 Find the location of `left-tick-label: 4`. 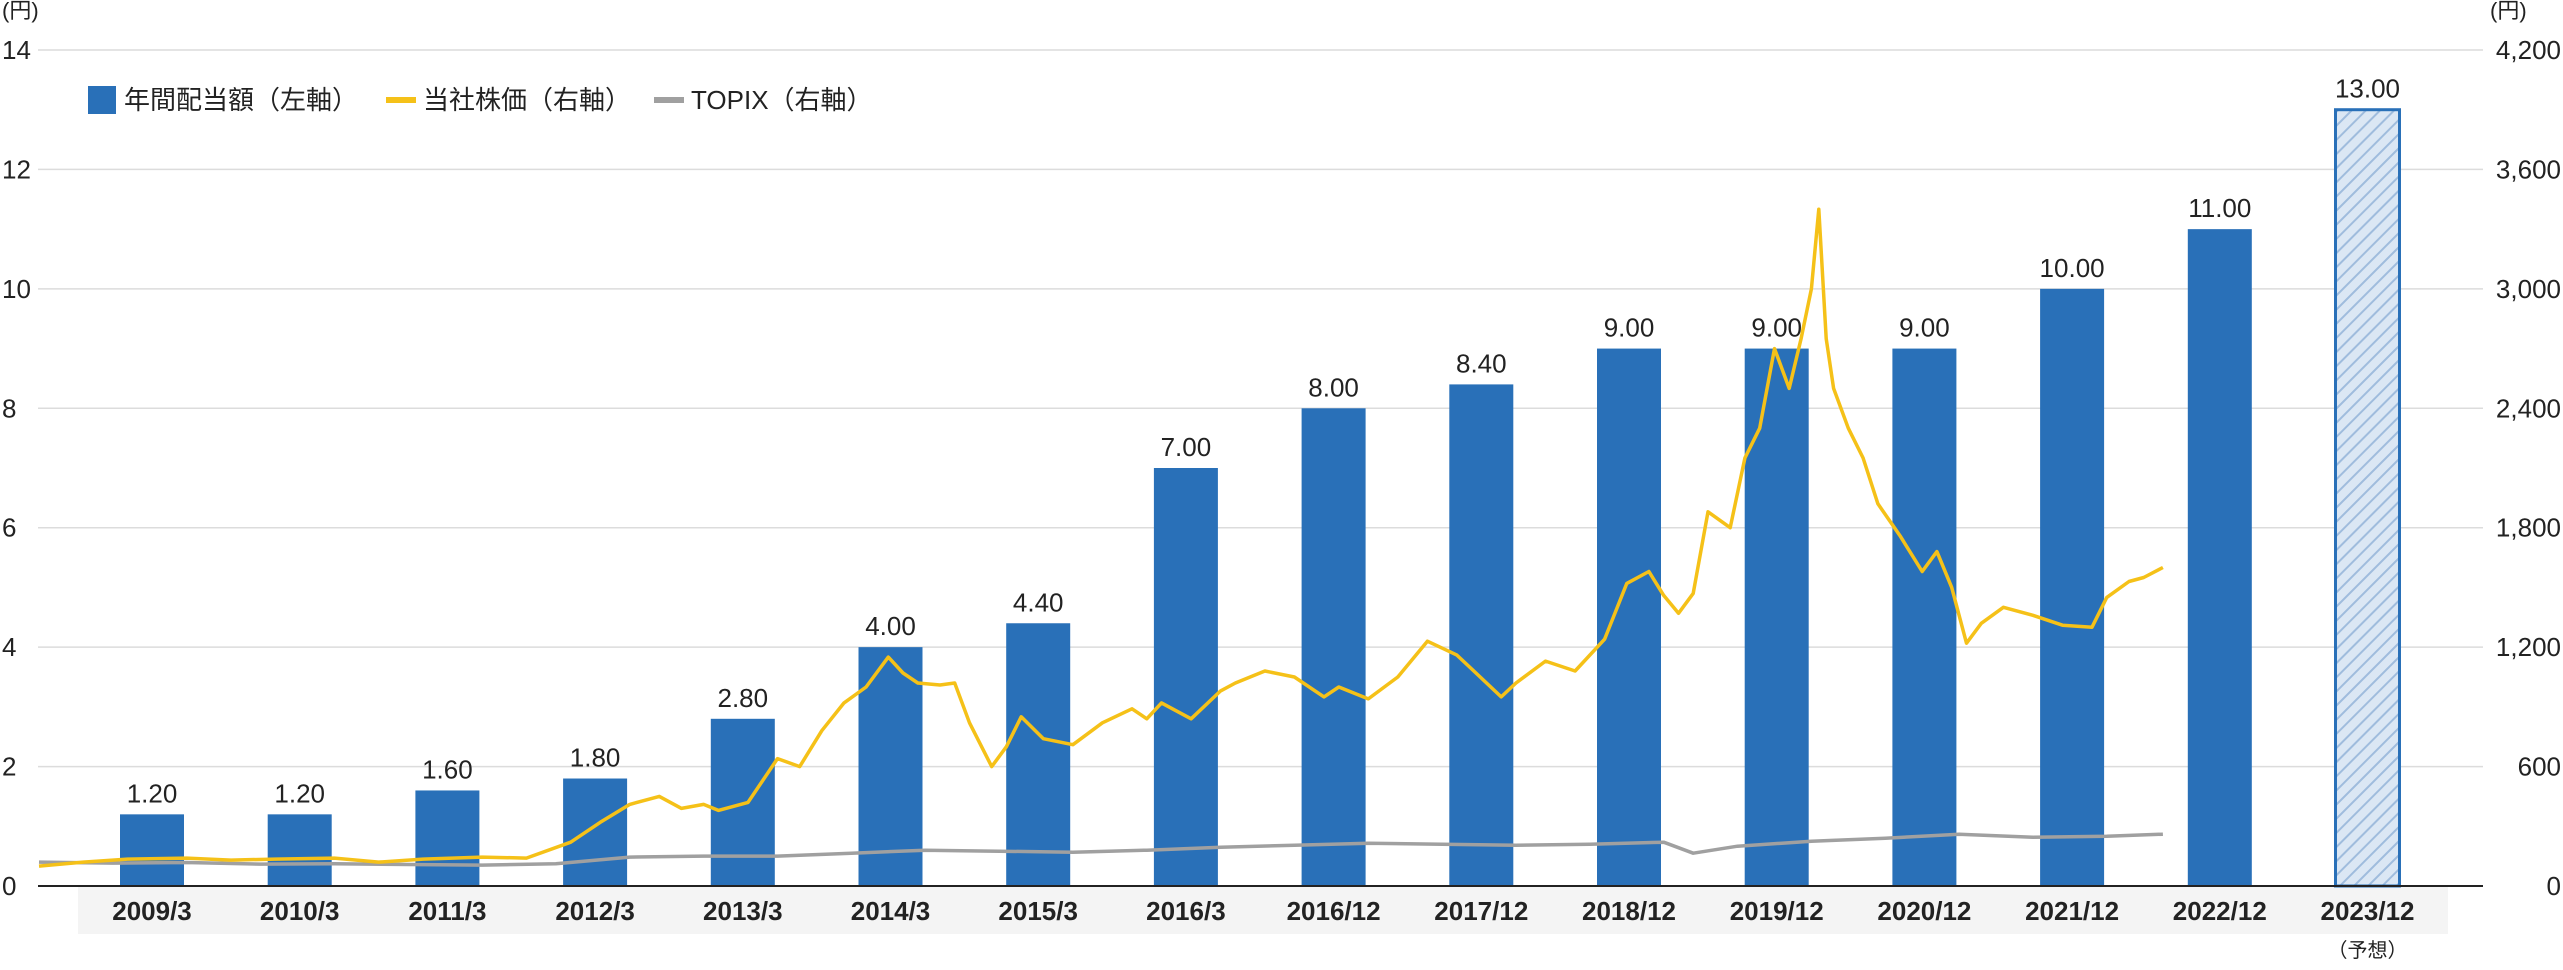

left-tick-label: 4 is located at coordinates (9, 647).